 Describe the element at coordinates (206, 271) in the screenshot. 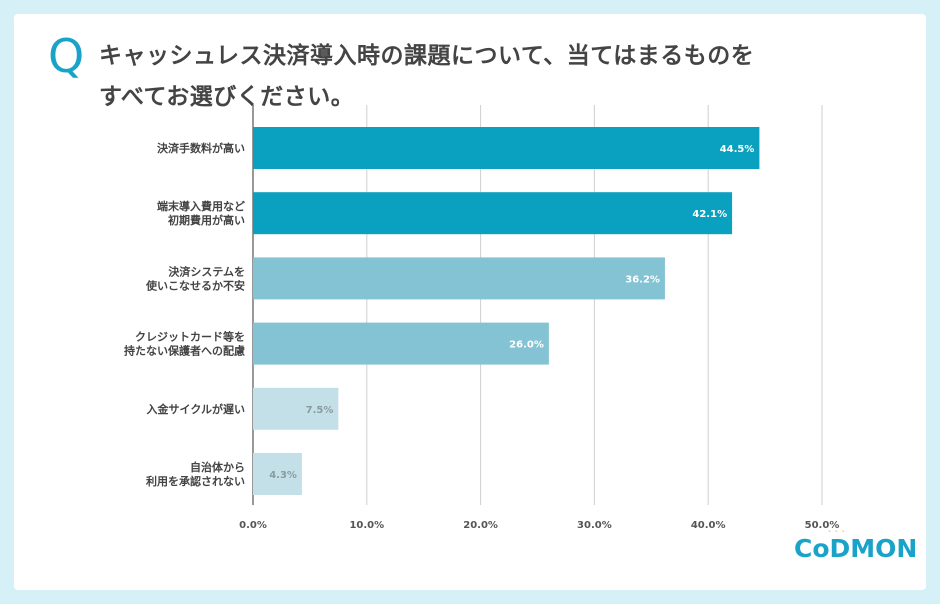

I see `category-label: 決済システムを` at that location.